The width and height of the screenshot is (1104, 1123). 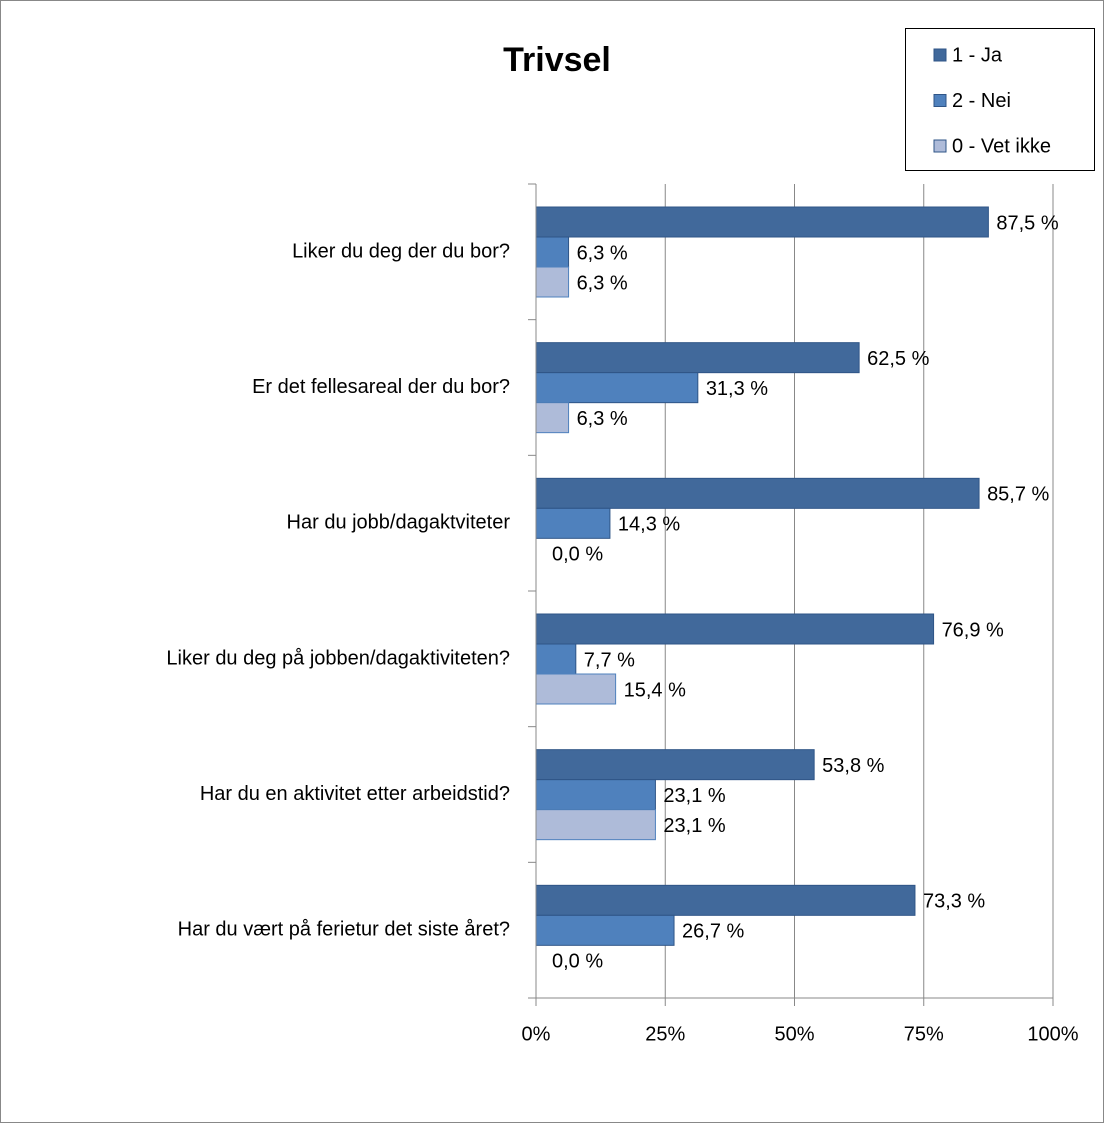 I want to click on data-label: 62,5 %, so click(x=898, y=359).